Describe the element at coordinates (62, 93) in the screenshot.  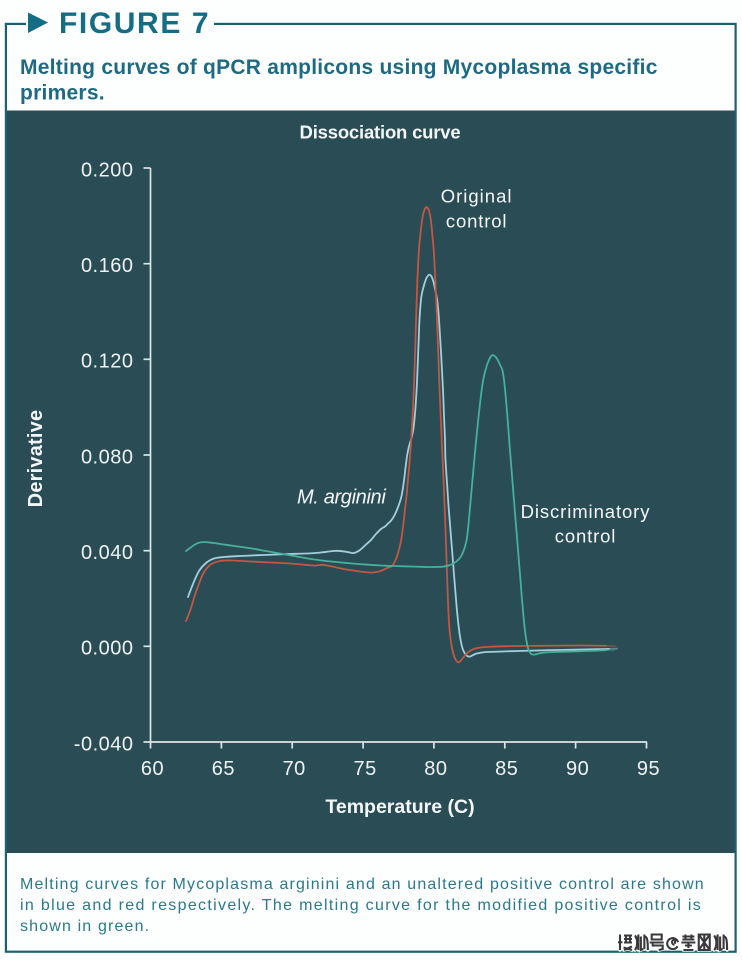
I see `svg-text: primers.` at that location.